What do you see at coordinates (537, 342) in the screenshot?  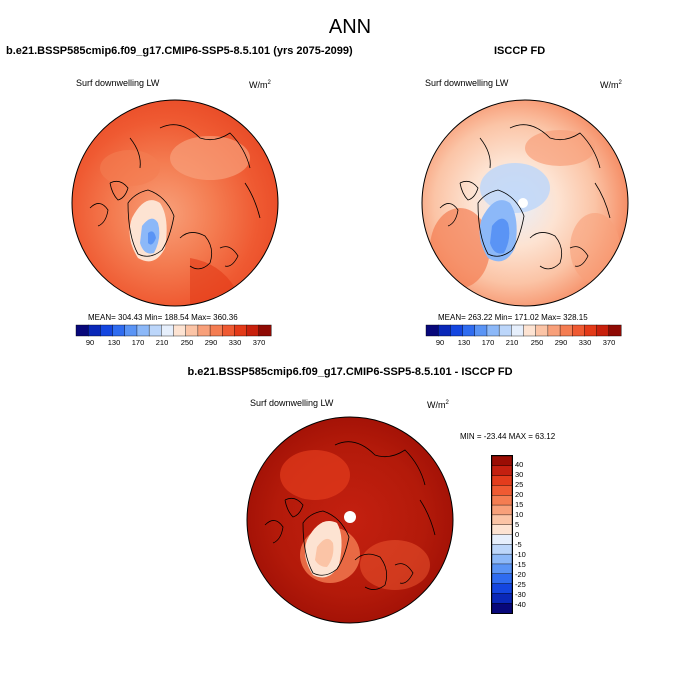 I see `panel2-tick: 250` at bounding box center [537, 342].